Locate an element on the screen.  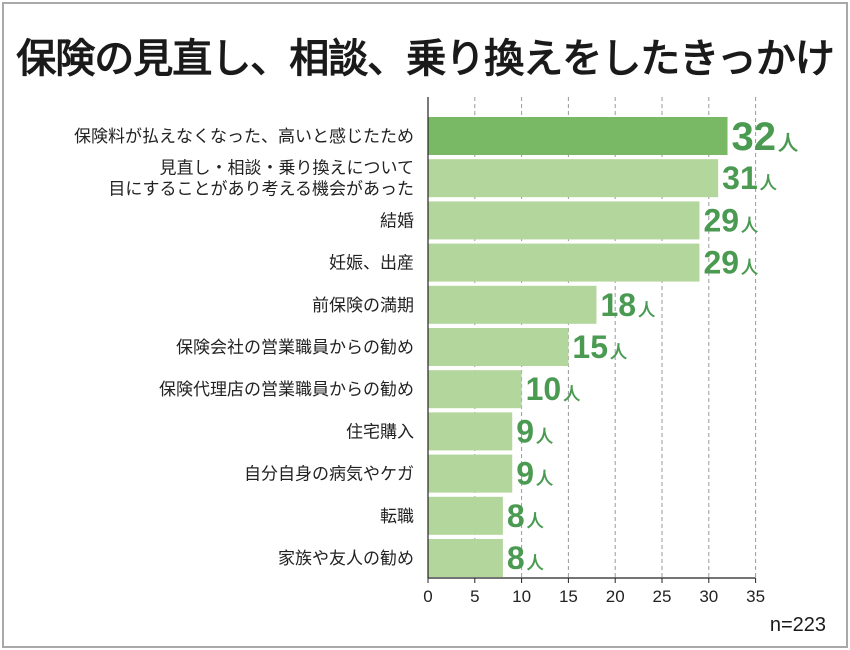
value-label: 10 人 is located at coordinates (554, 389).